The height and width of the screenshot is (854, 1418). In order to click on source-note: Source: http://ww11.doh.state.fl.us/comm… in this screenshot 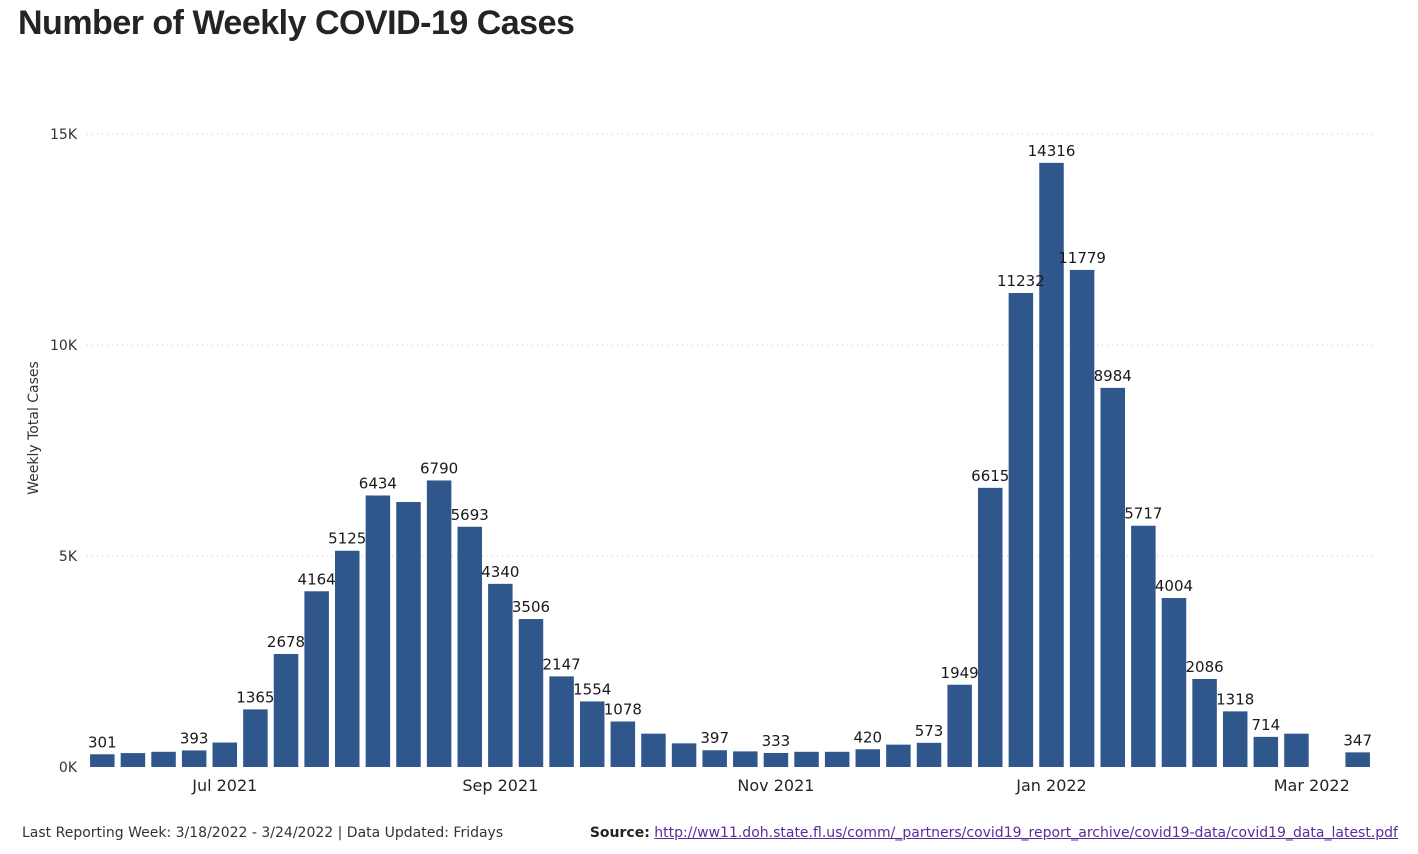, I will do `click(994, 833)`.